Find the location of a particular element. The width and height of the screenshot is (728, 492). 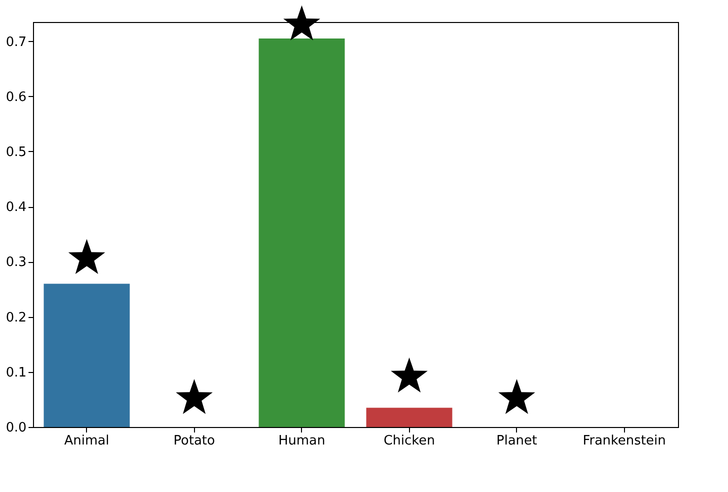

x-tick-label: Animal is located at coordinates (87, 441).